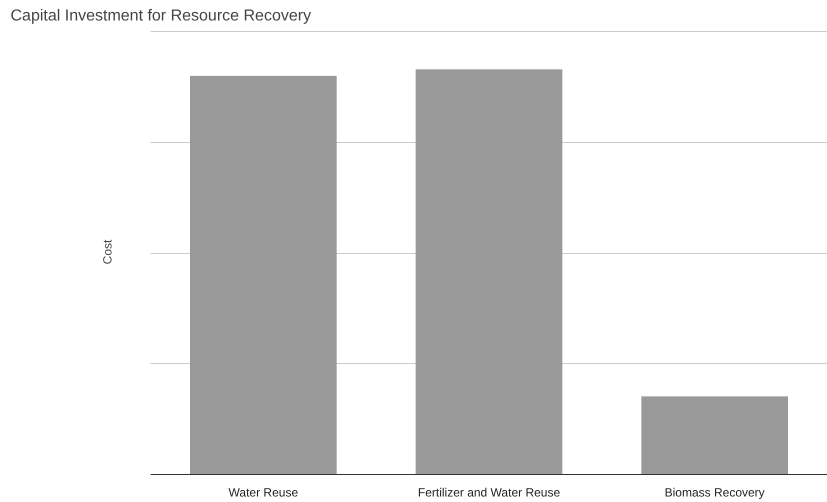 The image size is (827, 502). I want to click on y-axis-title: Cost, so click(107, 251).